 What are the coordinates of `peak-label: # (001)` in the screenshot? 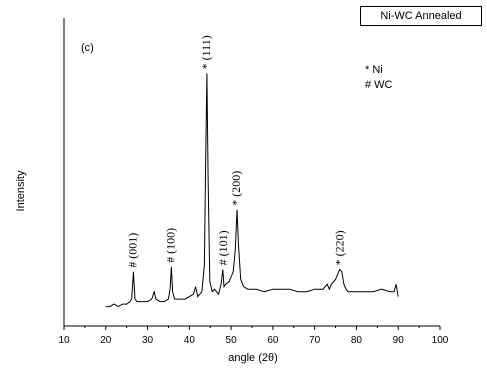 It's located at (132, 250).